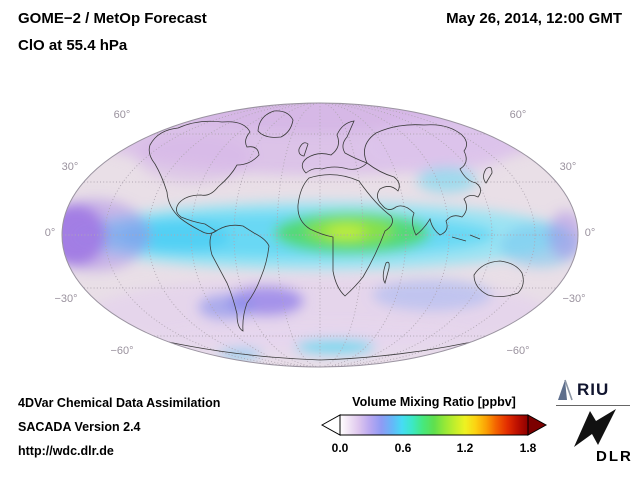 The image size is (640, 480). What do you see at coordinates (574, 299) in the screenshot?
I see `lat-label-right-m30: −30°` at bounding box center [574, 299].